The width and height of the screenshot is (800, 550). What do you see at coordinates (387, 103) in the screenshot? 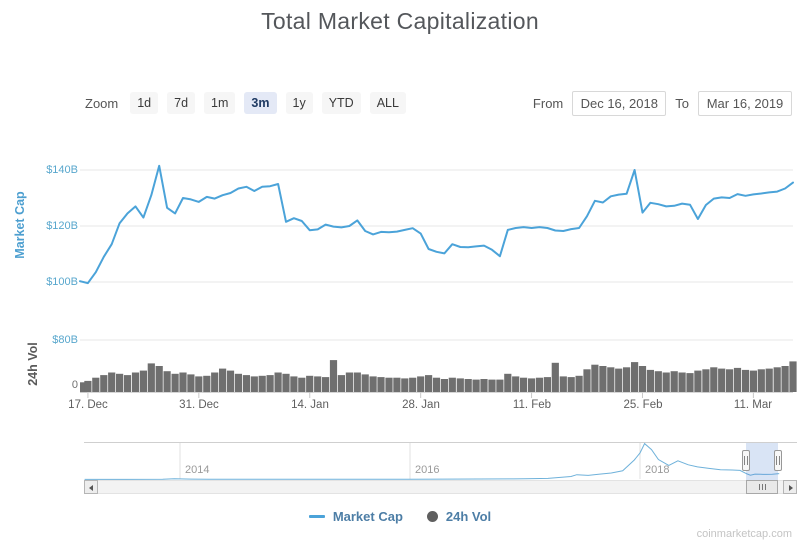
I see `zoom-button-all: ALL` at bounding box center [387, 103].